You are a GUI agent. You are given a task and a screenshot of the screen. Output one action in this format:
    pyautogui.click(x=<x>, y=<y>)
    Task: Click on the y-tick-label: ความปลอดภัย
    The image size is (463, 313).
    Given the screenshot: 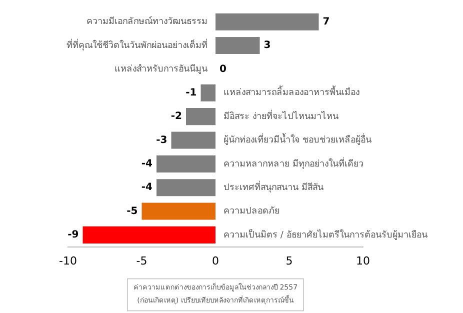 What is the action you would take?
    pyautogui.click(x=252, y=211)
    